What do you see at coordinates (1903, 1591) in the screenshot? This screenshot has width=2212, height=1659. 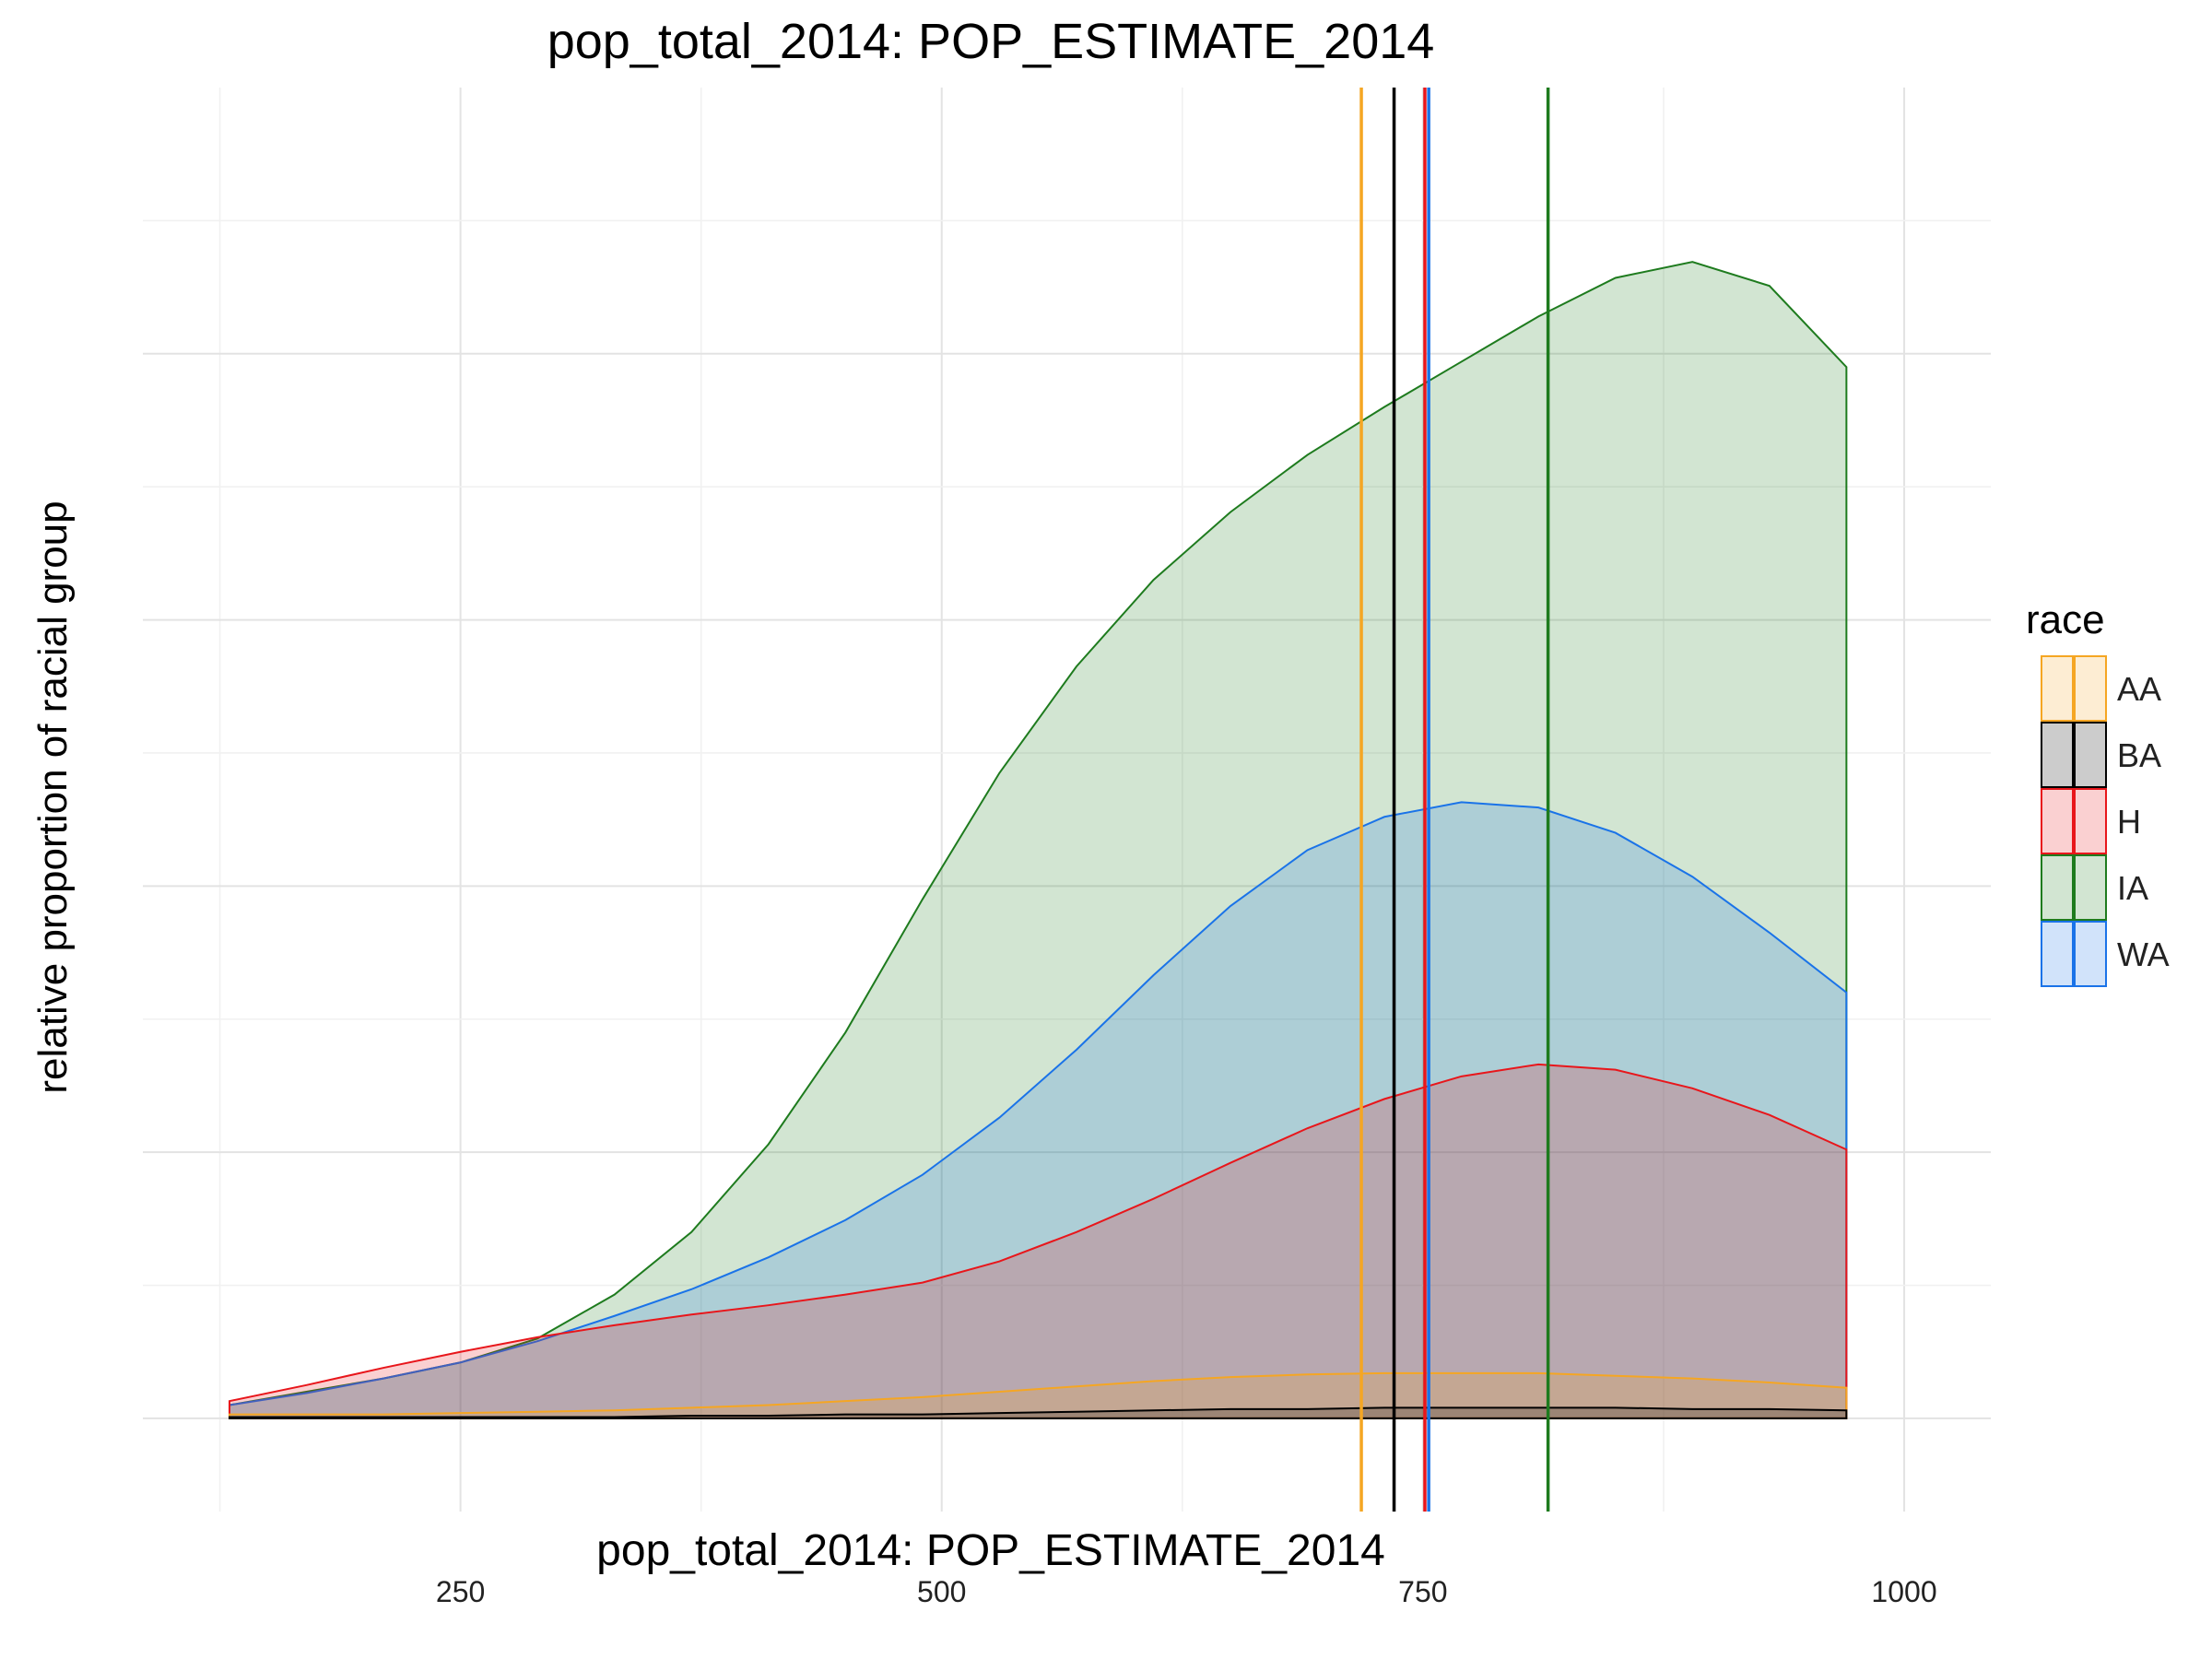 I see `x-tick-label: 1000` at bounding box center [1903, 1591].